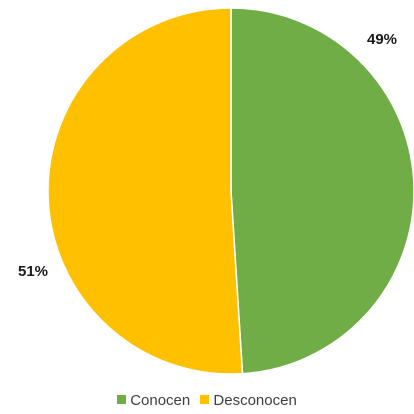 This screenshot has width=414, height=414. I want to click on legend-swatch-desconocen, so click(205, 399).